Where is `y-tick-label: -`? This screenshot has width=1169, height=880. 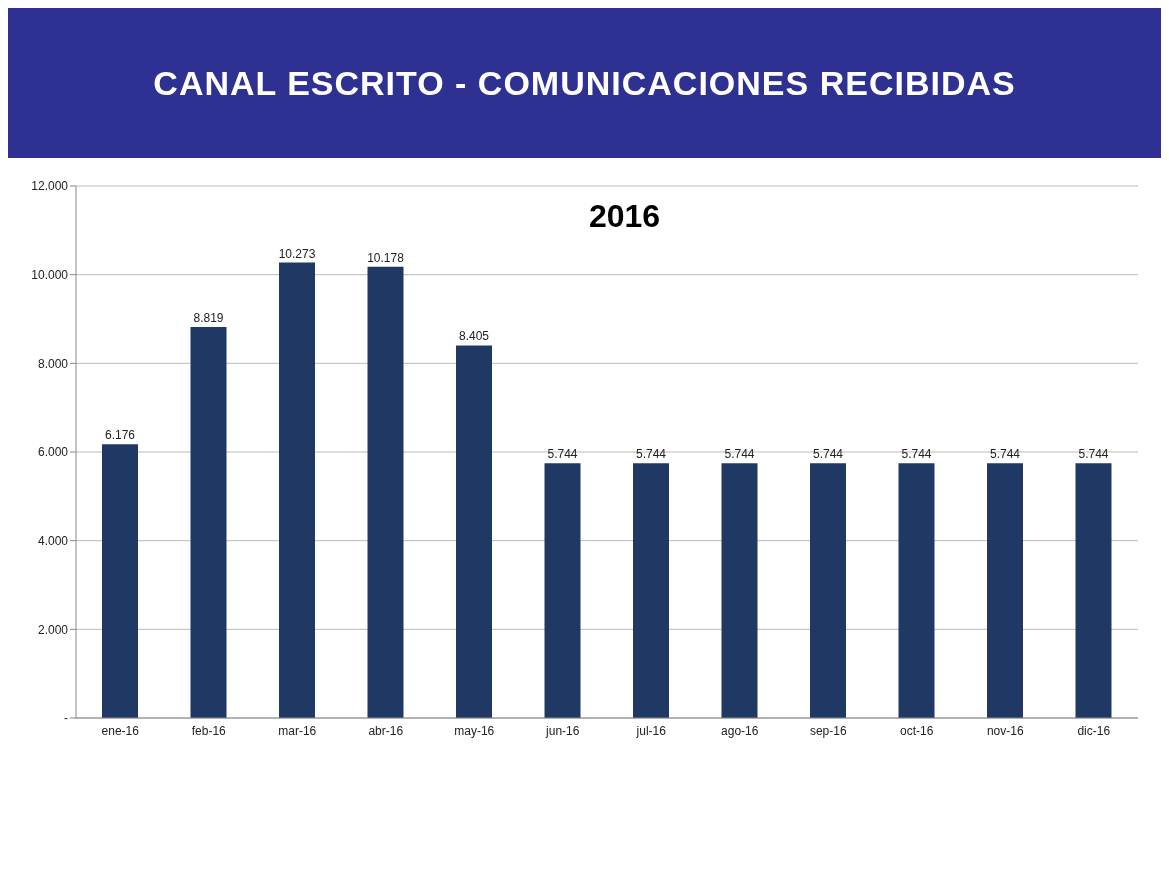
y-tick-label: - is located at coordinates (66, 718).